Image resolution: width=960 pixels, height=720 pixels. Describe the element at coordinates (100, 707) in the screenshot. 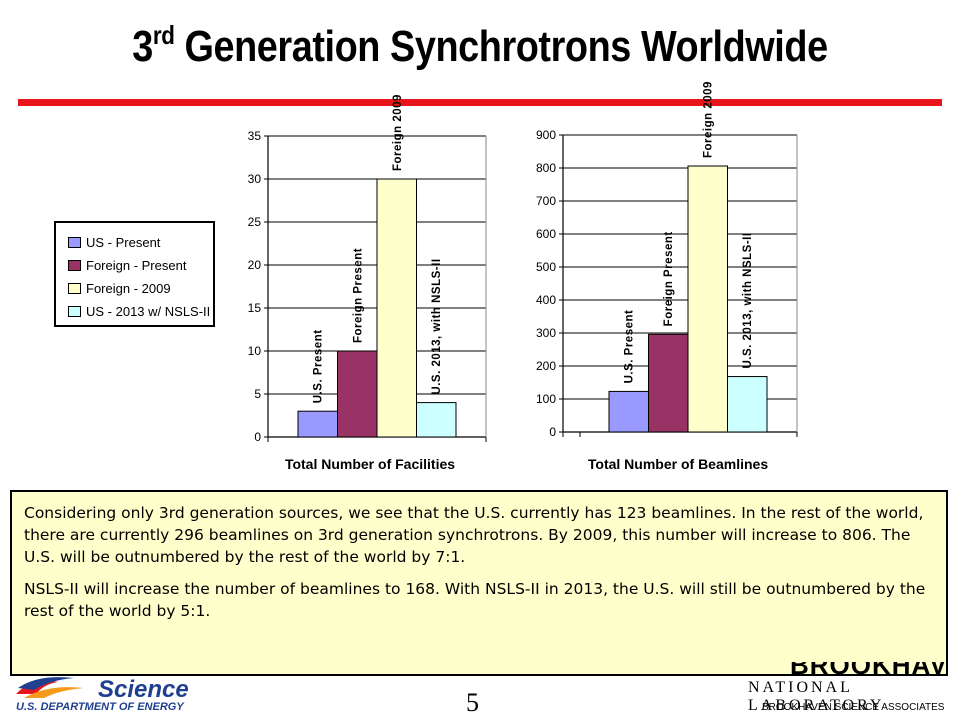

I see `footer-doe-text: U.S. DEPARTMENT OF ENERGY` at that location.